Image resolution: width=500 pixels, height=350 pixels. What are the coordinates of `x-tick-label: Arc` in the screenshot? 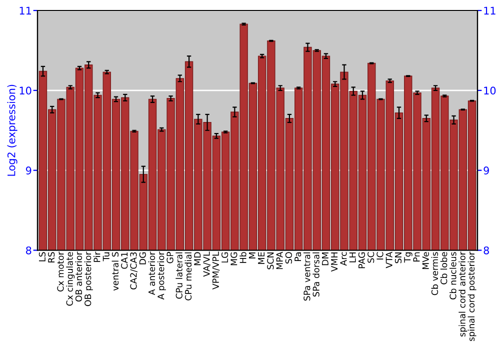 It's located at (343, 259).